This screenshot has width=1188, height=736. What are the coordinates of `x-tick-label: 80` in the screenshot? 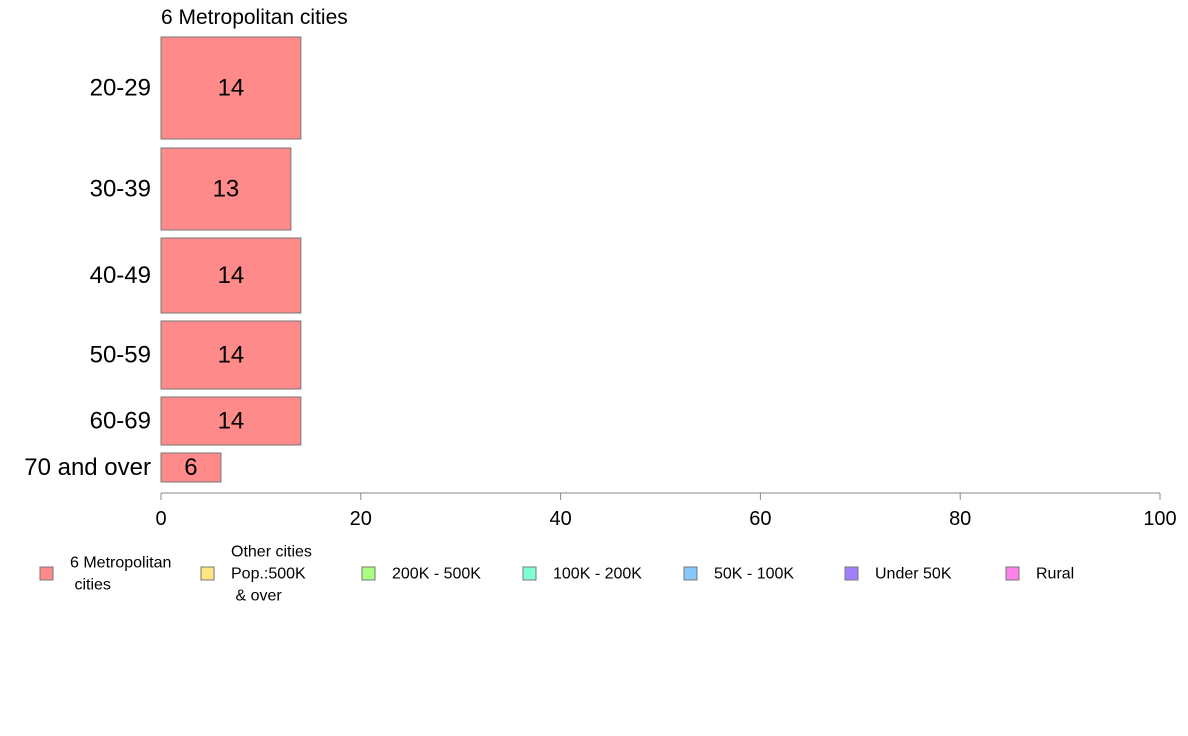 It's located at (960, 519).